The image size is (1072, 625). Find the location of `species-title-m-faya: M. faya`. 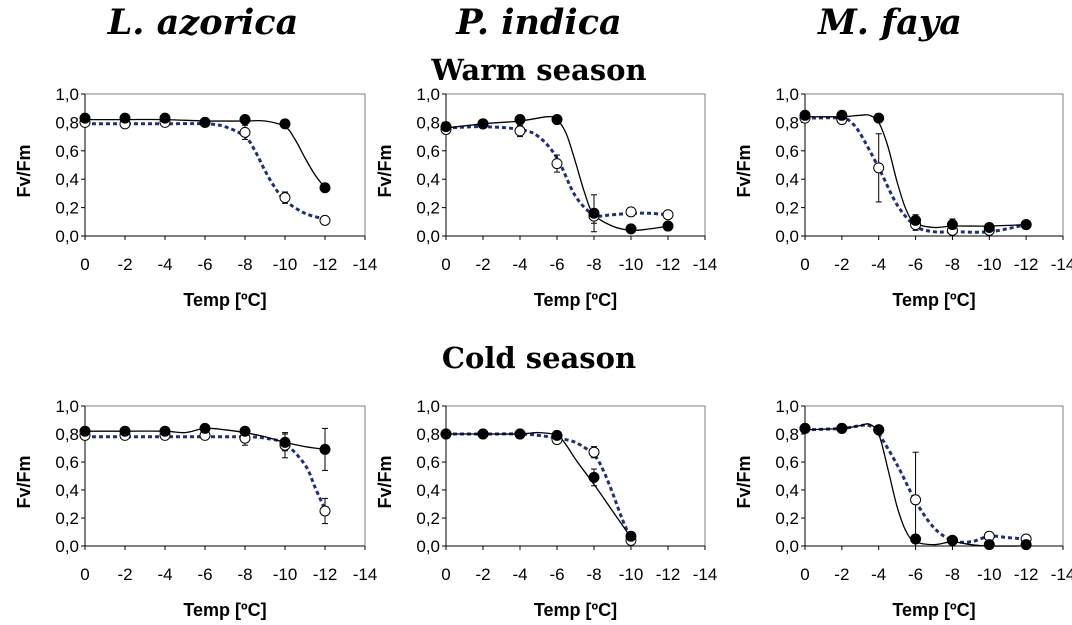

species-title-m-faya: M. faya is located at coordinates (889, 22).